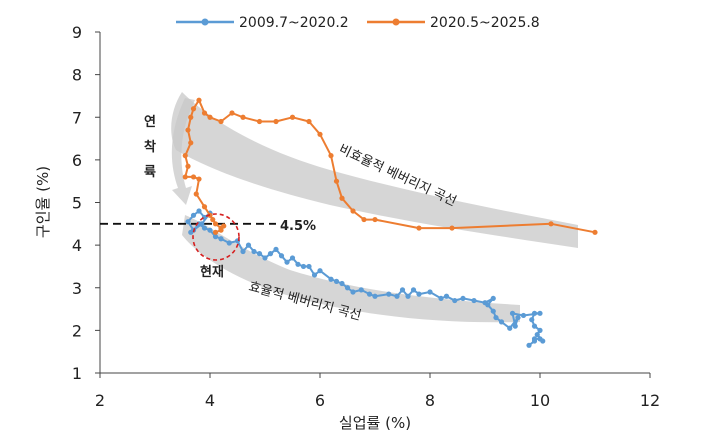 Image resolution: width=701 pixels, height=447 pixels. I want to click on y-tick-label: 2, so click(77, 330).